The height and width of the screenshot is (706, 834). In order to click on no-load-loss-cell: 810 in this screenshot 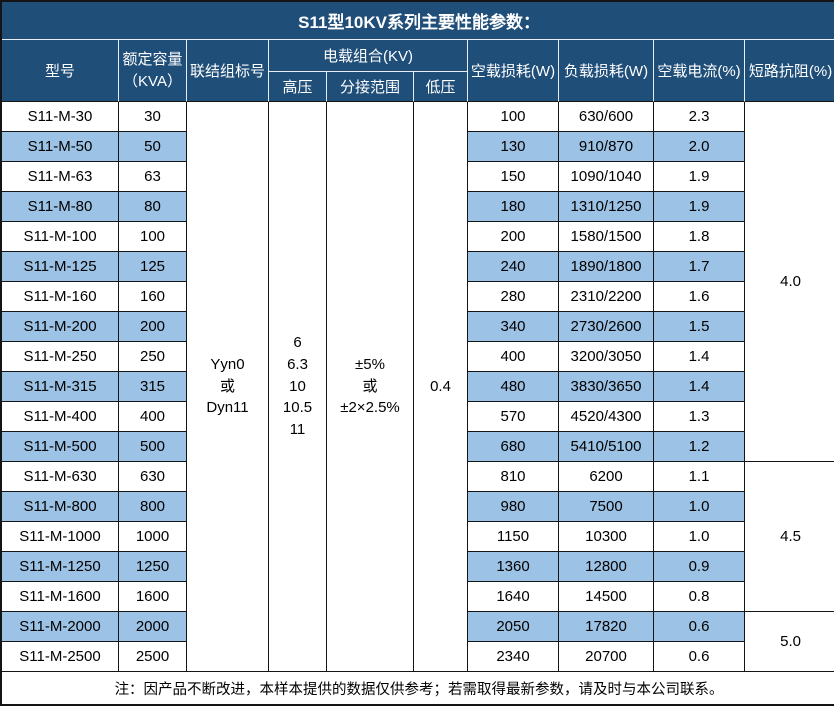, I will do `click(513, 477)`.